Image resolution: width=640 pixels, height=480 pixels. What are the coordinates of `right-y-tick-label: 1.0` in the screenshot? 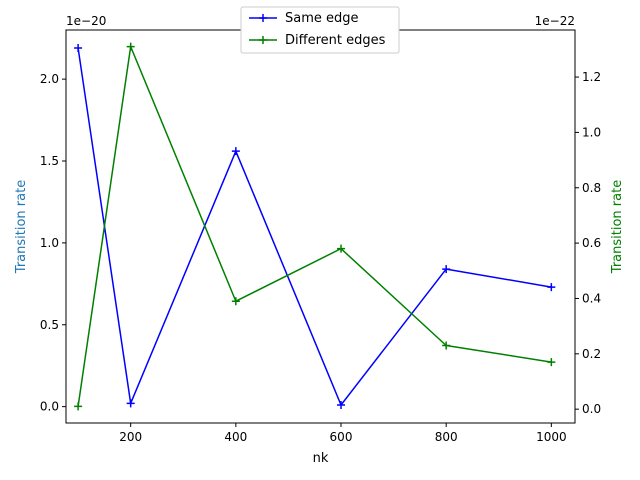 It's located at (591, 132).